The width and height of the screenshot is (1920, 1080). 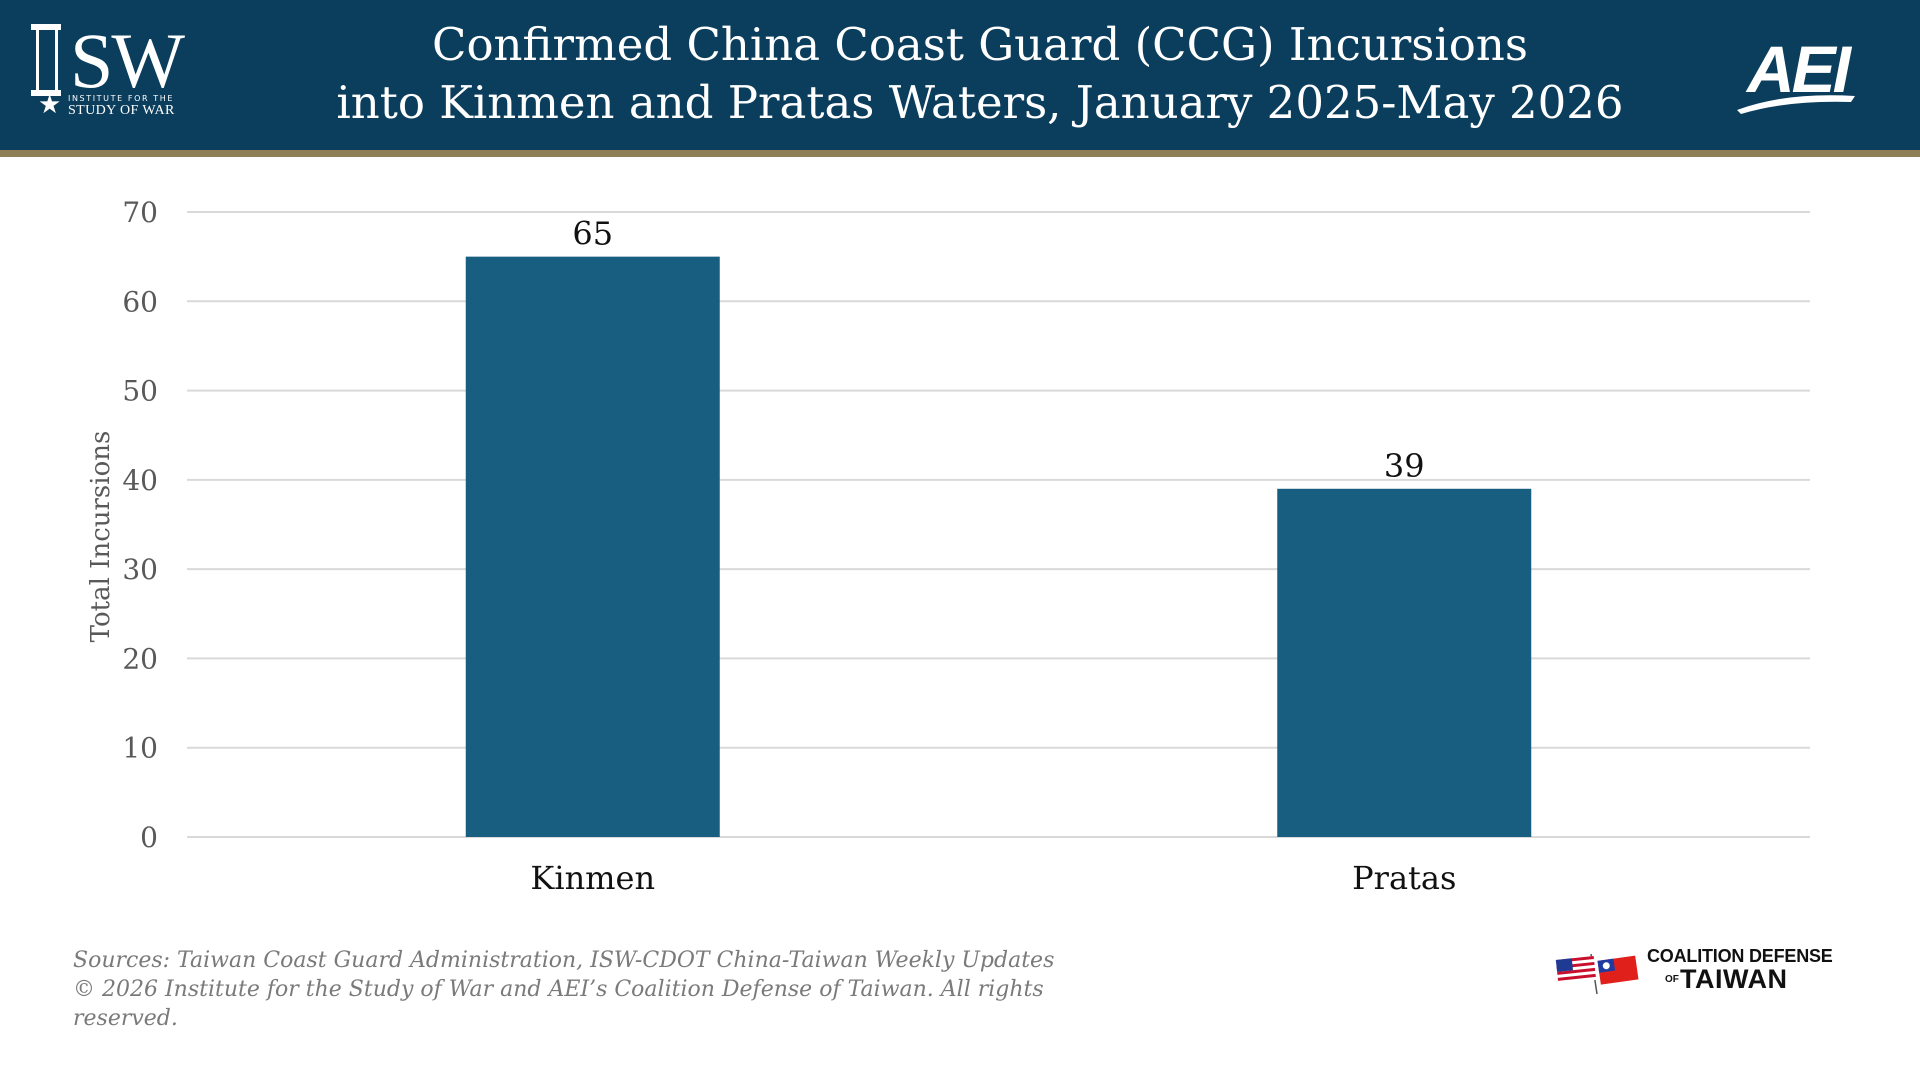 I want to click on header-divider, so click(x=960, y=153).